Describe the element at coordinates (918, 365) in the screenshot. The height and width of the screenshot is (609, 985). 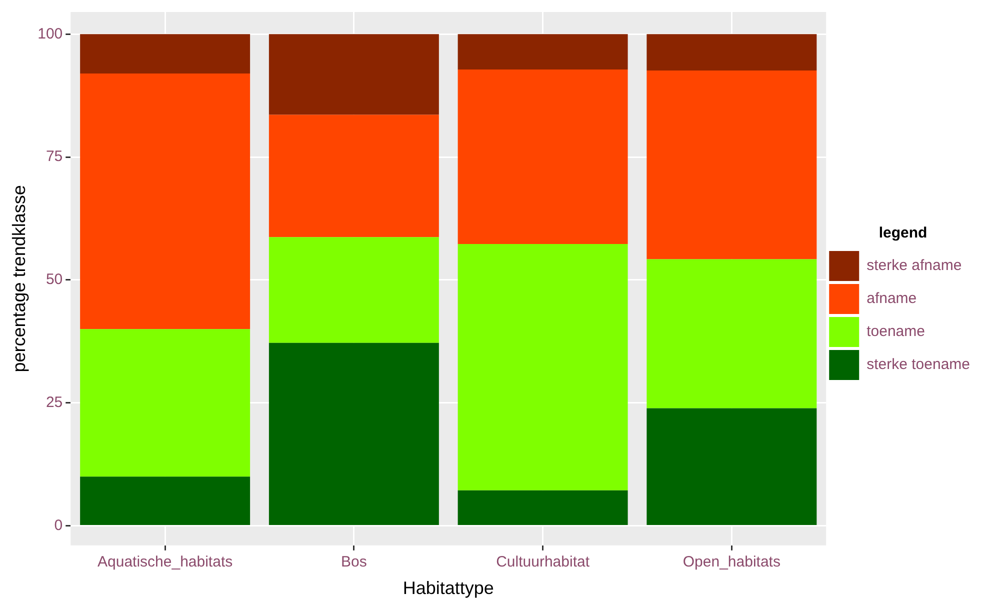
I see `legend-label: sterke toename` at that location.